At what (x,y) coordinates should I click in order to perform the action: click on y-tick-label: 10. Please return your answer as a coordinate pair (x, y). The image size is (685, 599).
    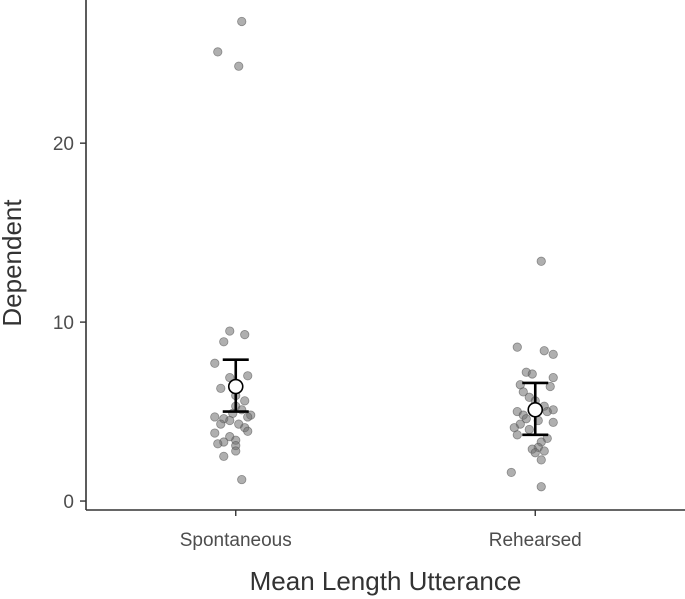
    Looking at the image, I should click on (63, 323).